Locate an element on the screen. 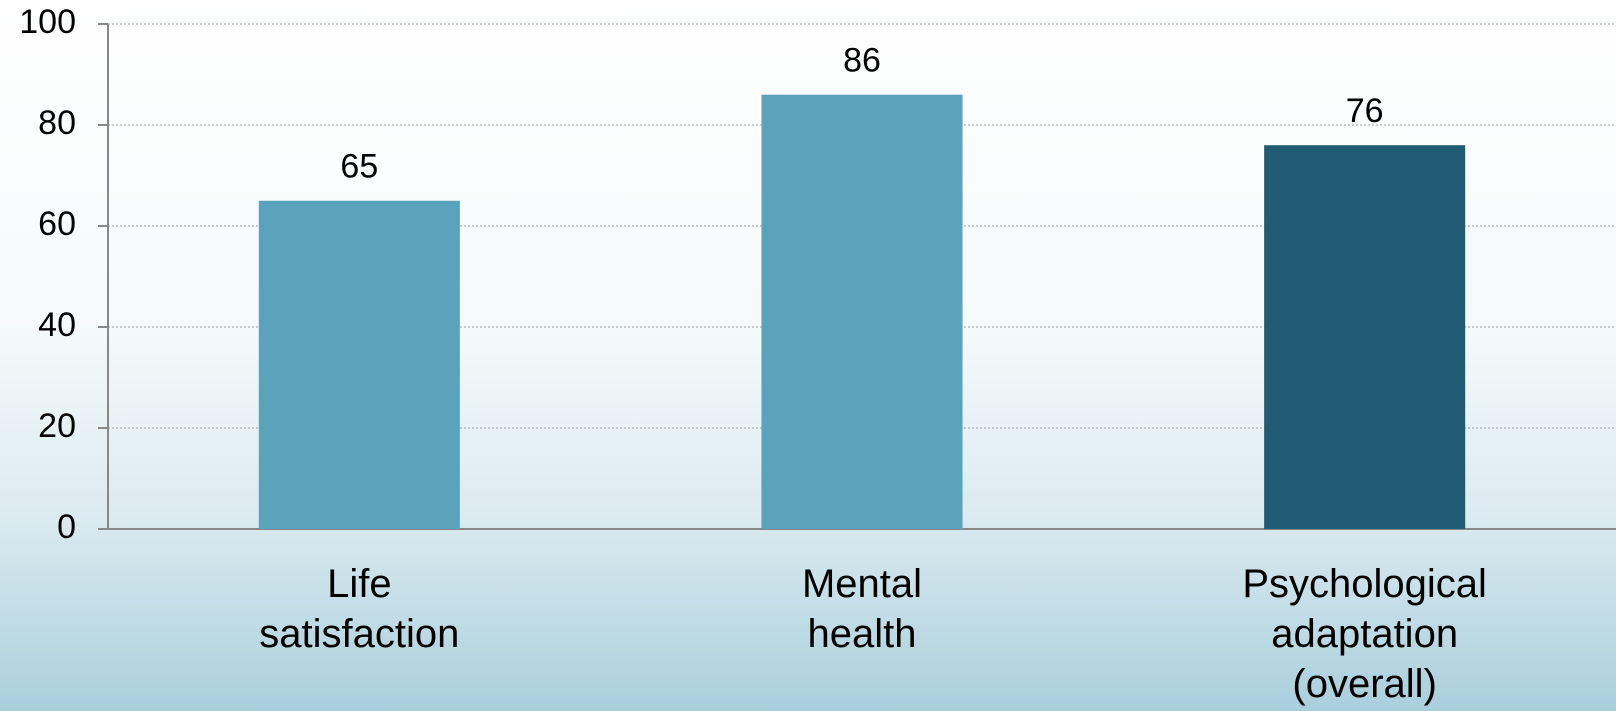  x-tick-label: Psychological adaptation (overall) is located at coordinates (1364, 634).